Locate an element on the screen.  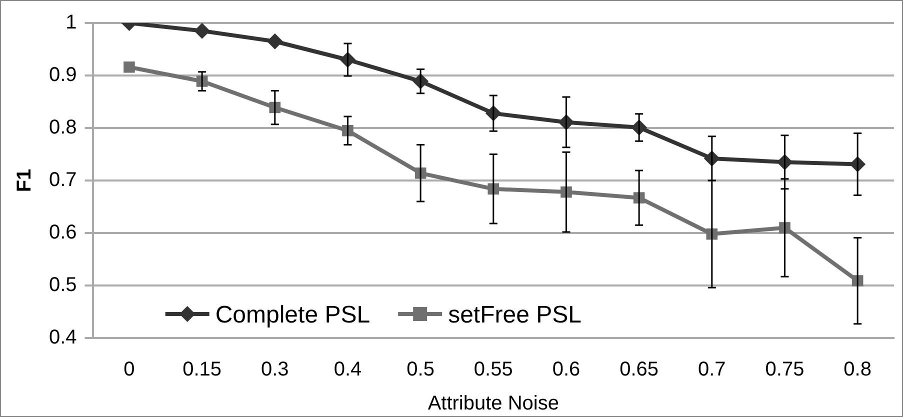
y-tick-label: 0.4 is located at coordinates (62, 337).